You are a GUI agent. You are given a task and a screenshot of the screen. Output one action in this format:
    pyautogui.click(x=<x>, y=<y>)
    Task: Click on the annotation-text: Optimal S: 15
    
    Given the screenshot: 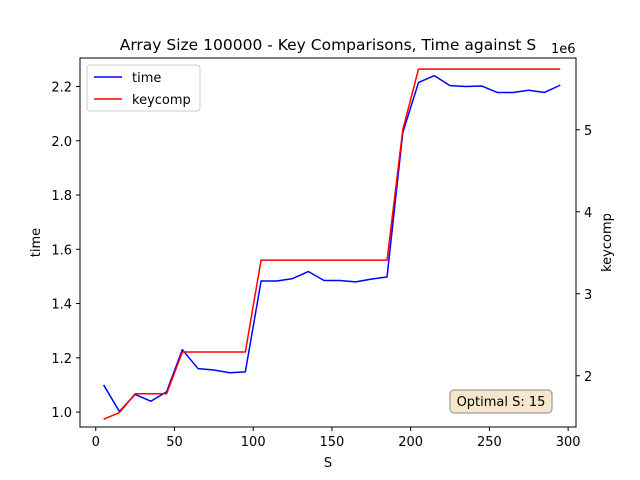 What is the action you would take?
    pyautogui.click(x=501, y=402)
    